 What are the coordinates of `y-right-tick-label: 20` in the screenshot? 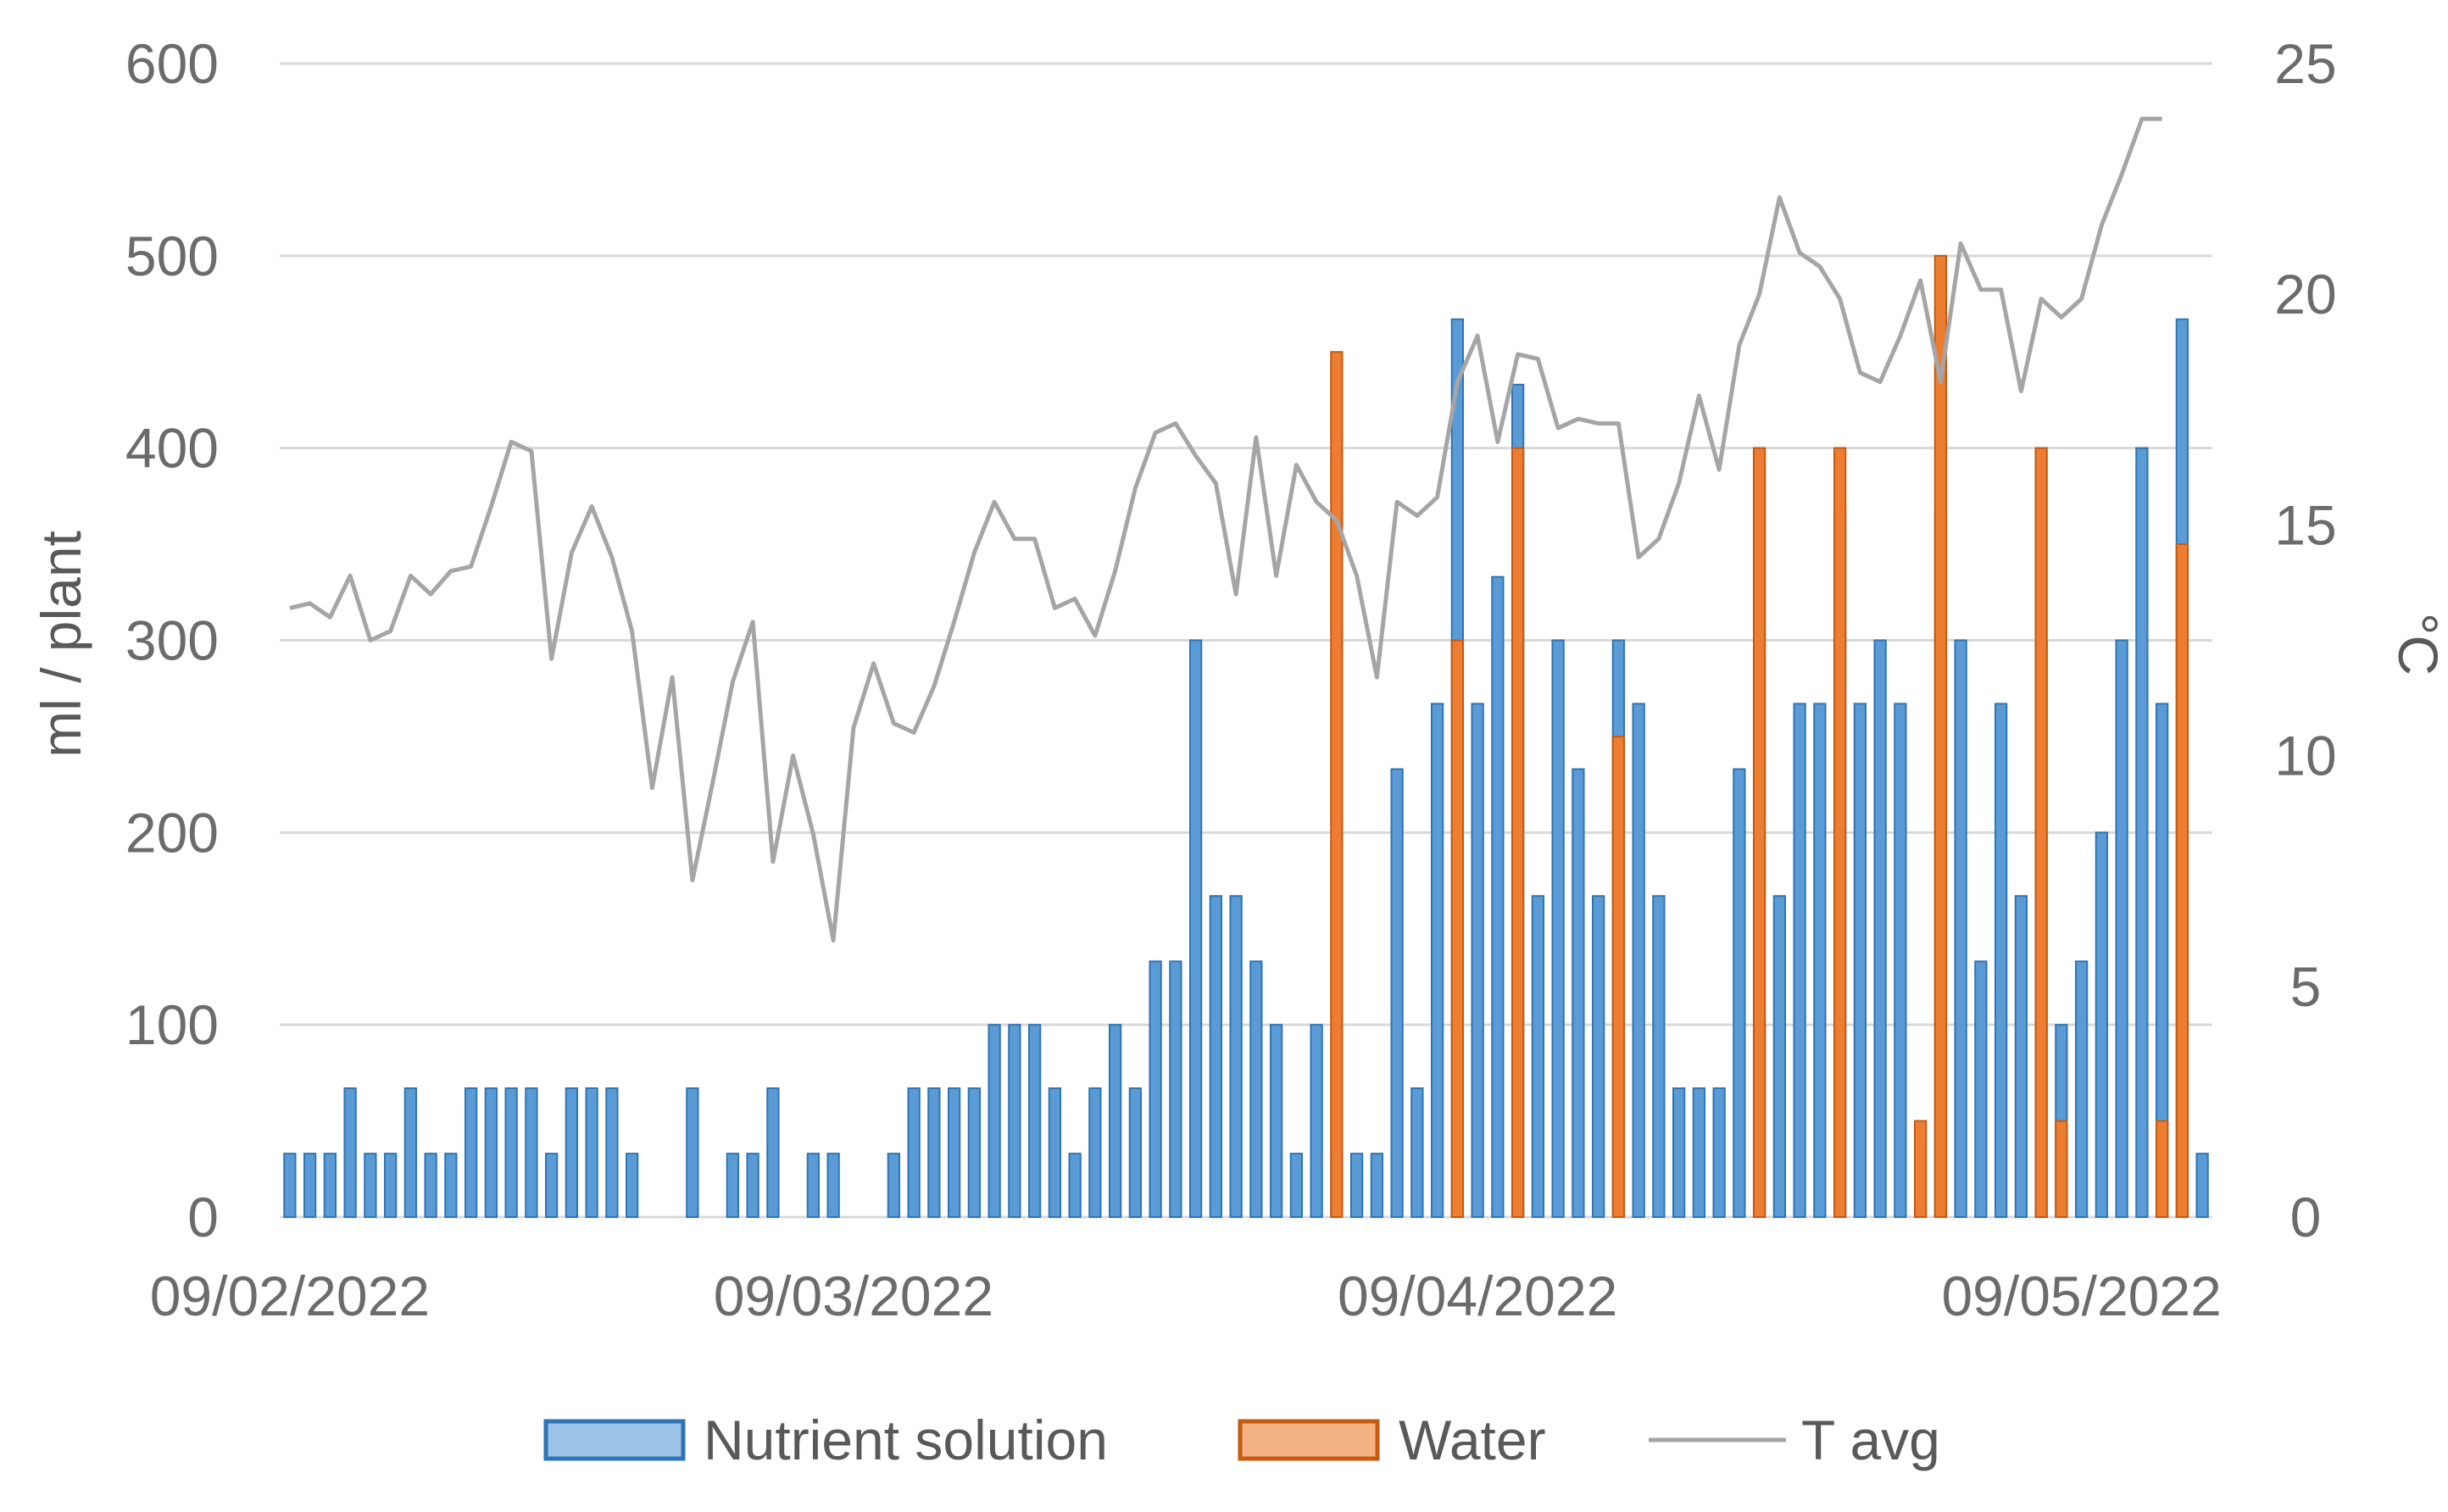 It's located at (2305, 294).